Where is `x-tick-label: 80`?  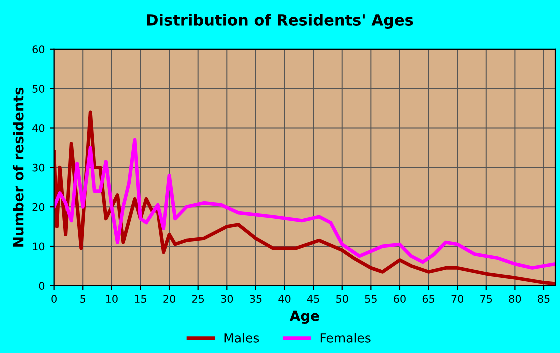 x-tick-label: 80 is located at coordinates (515, 299).